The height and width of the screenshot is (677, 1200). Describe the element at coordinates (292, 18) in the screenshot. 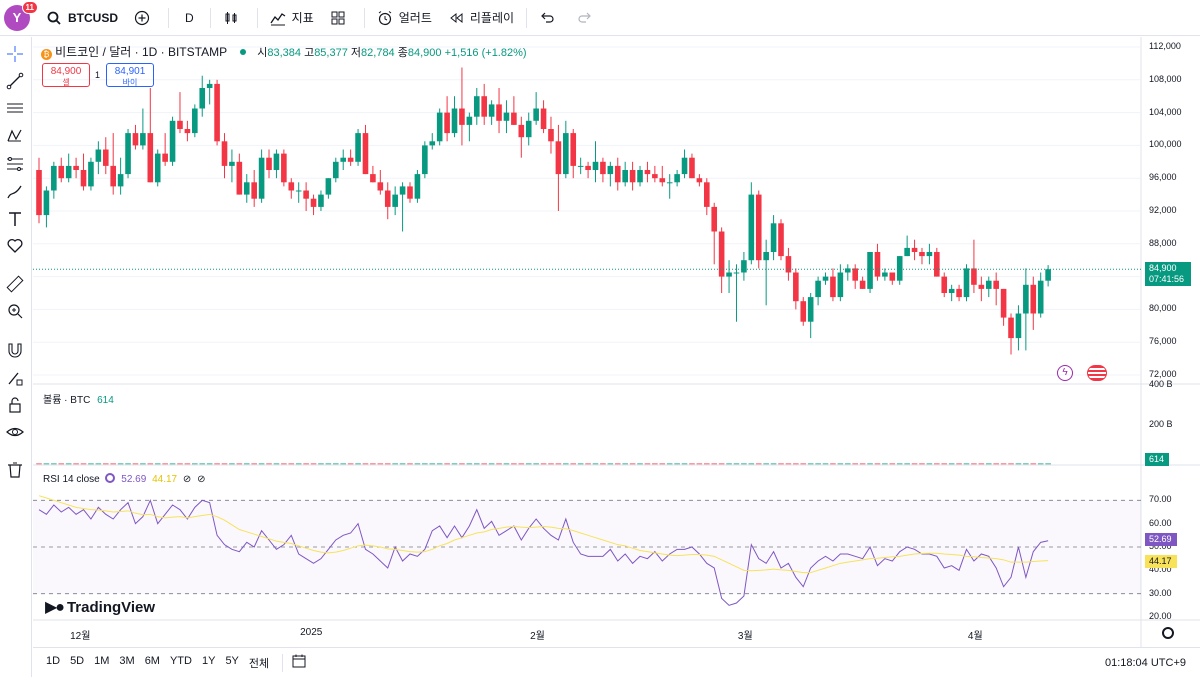

I see `indicators-button: 지표` at that location.